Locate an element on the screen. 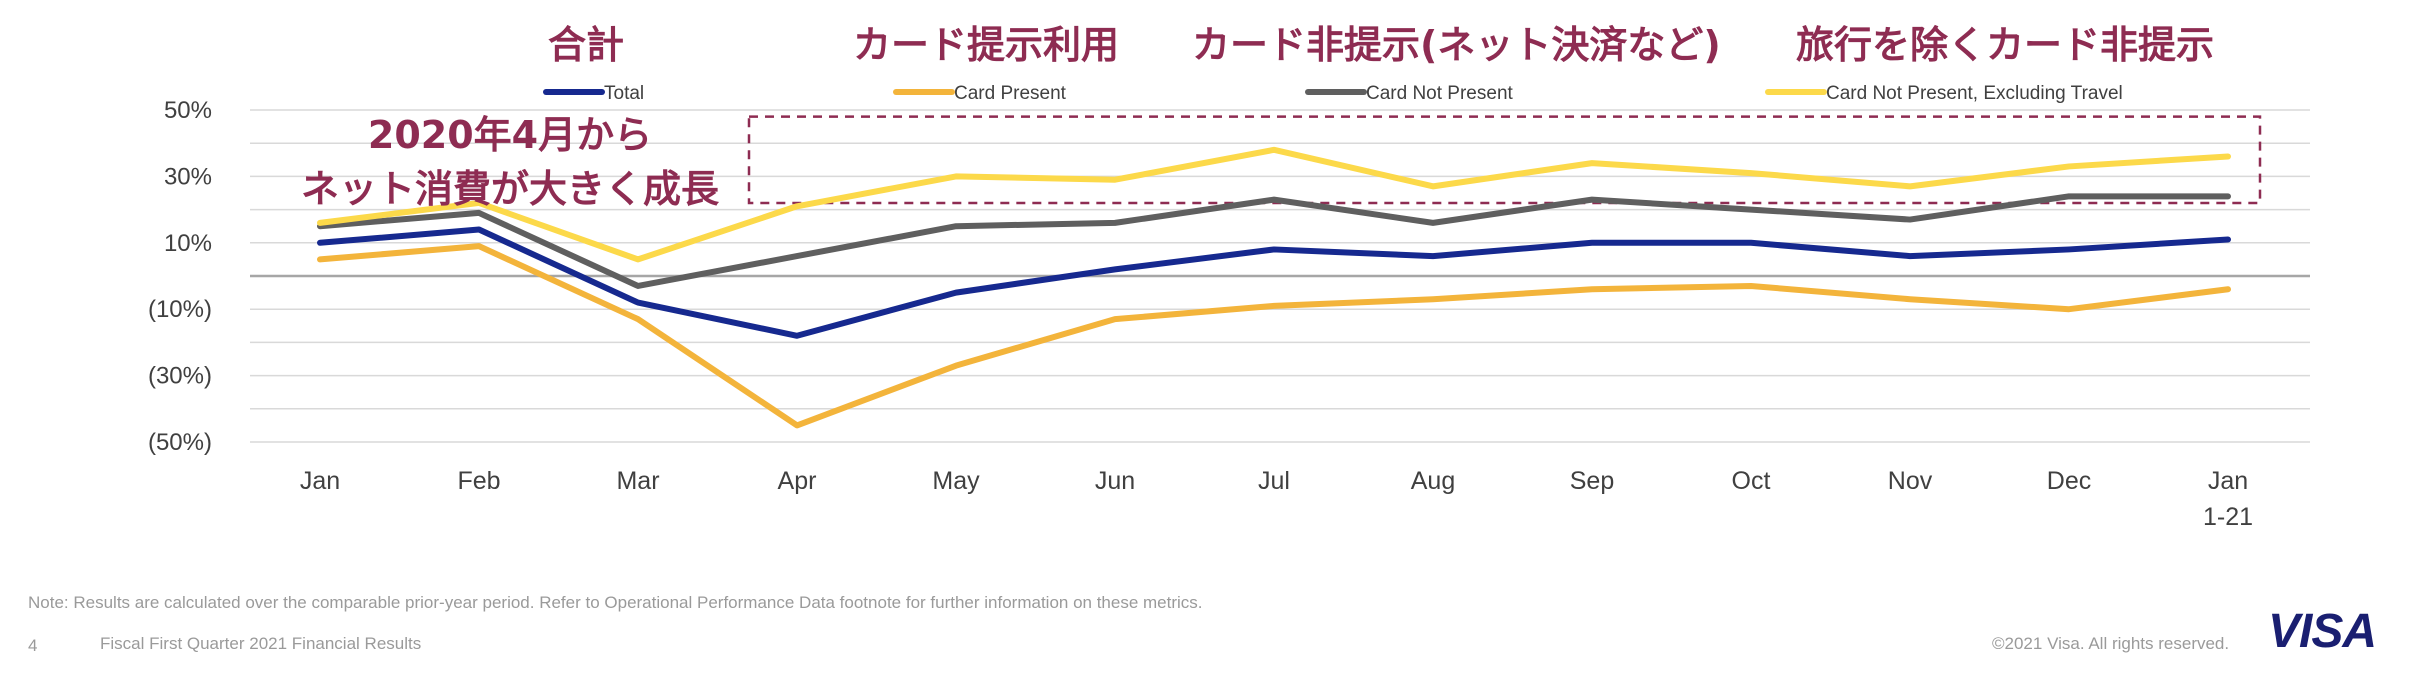 This screenshot has width=2428, height=682. x-tick-label: Dec is located at coordinates (2069, 481).